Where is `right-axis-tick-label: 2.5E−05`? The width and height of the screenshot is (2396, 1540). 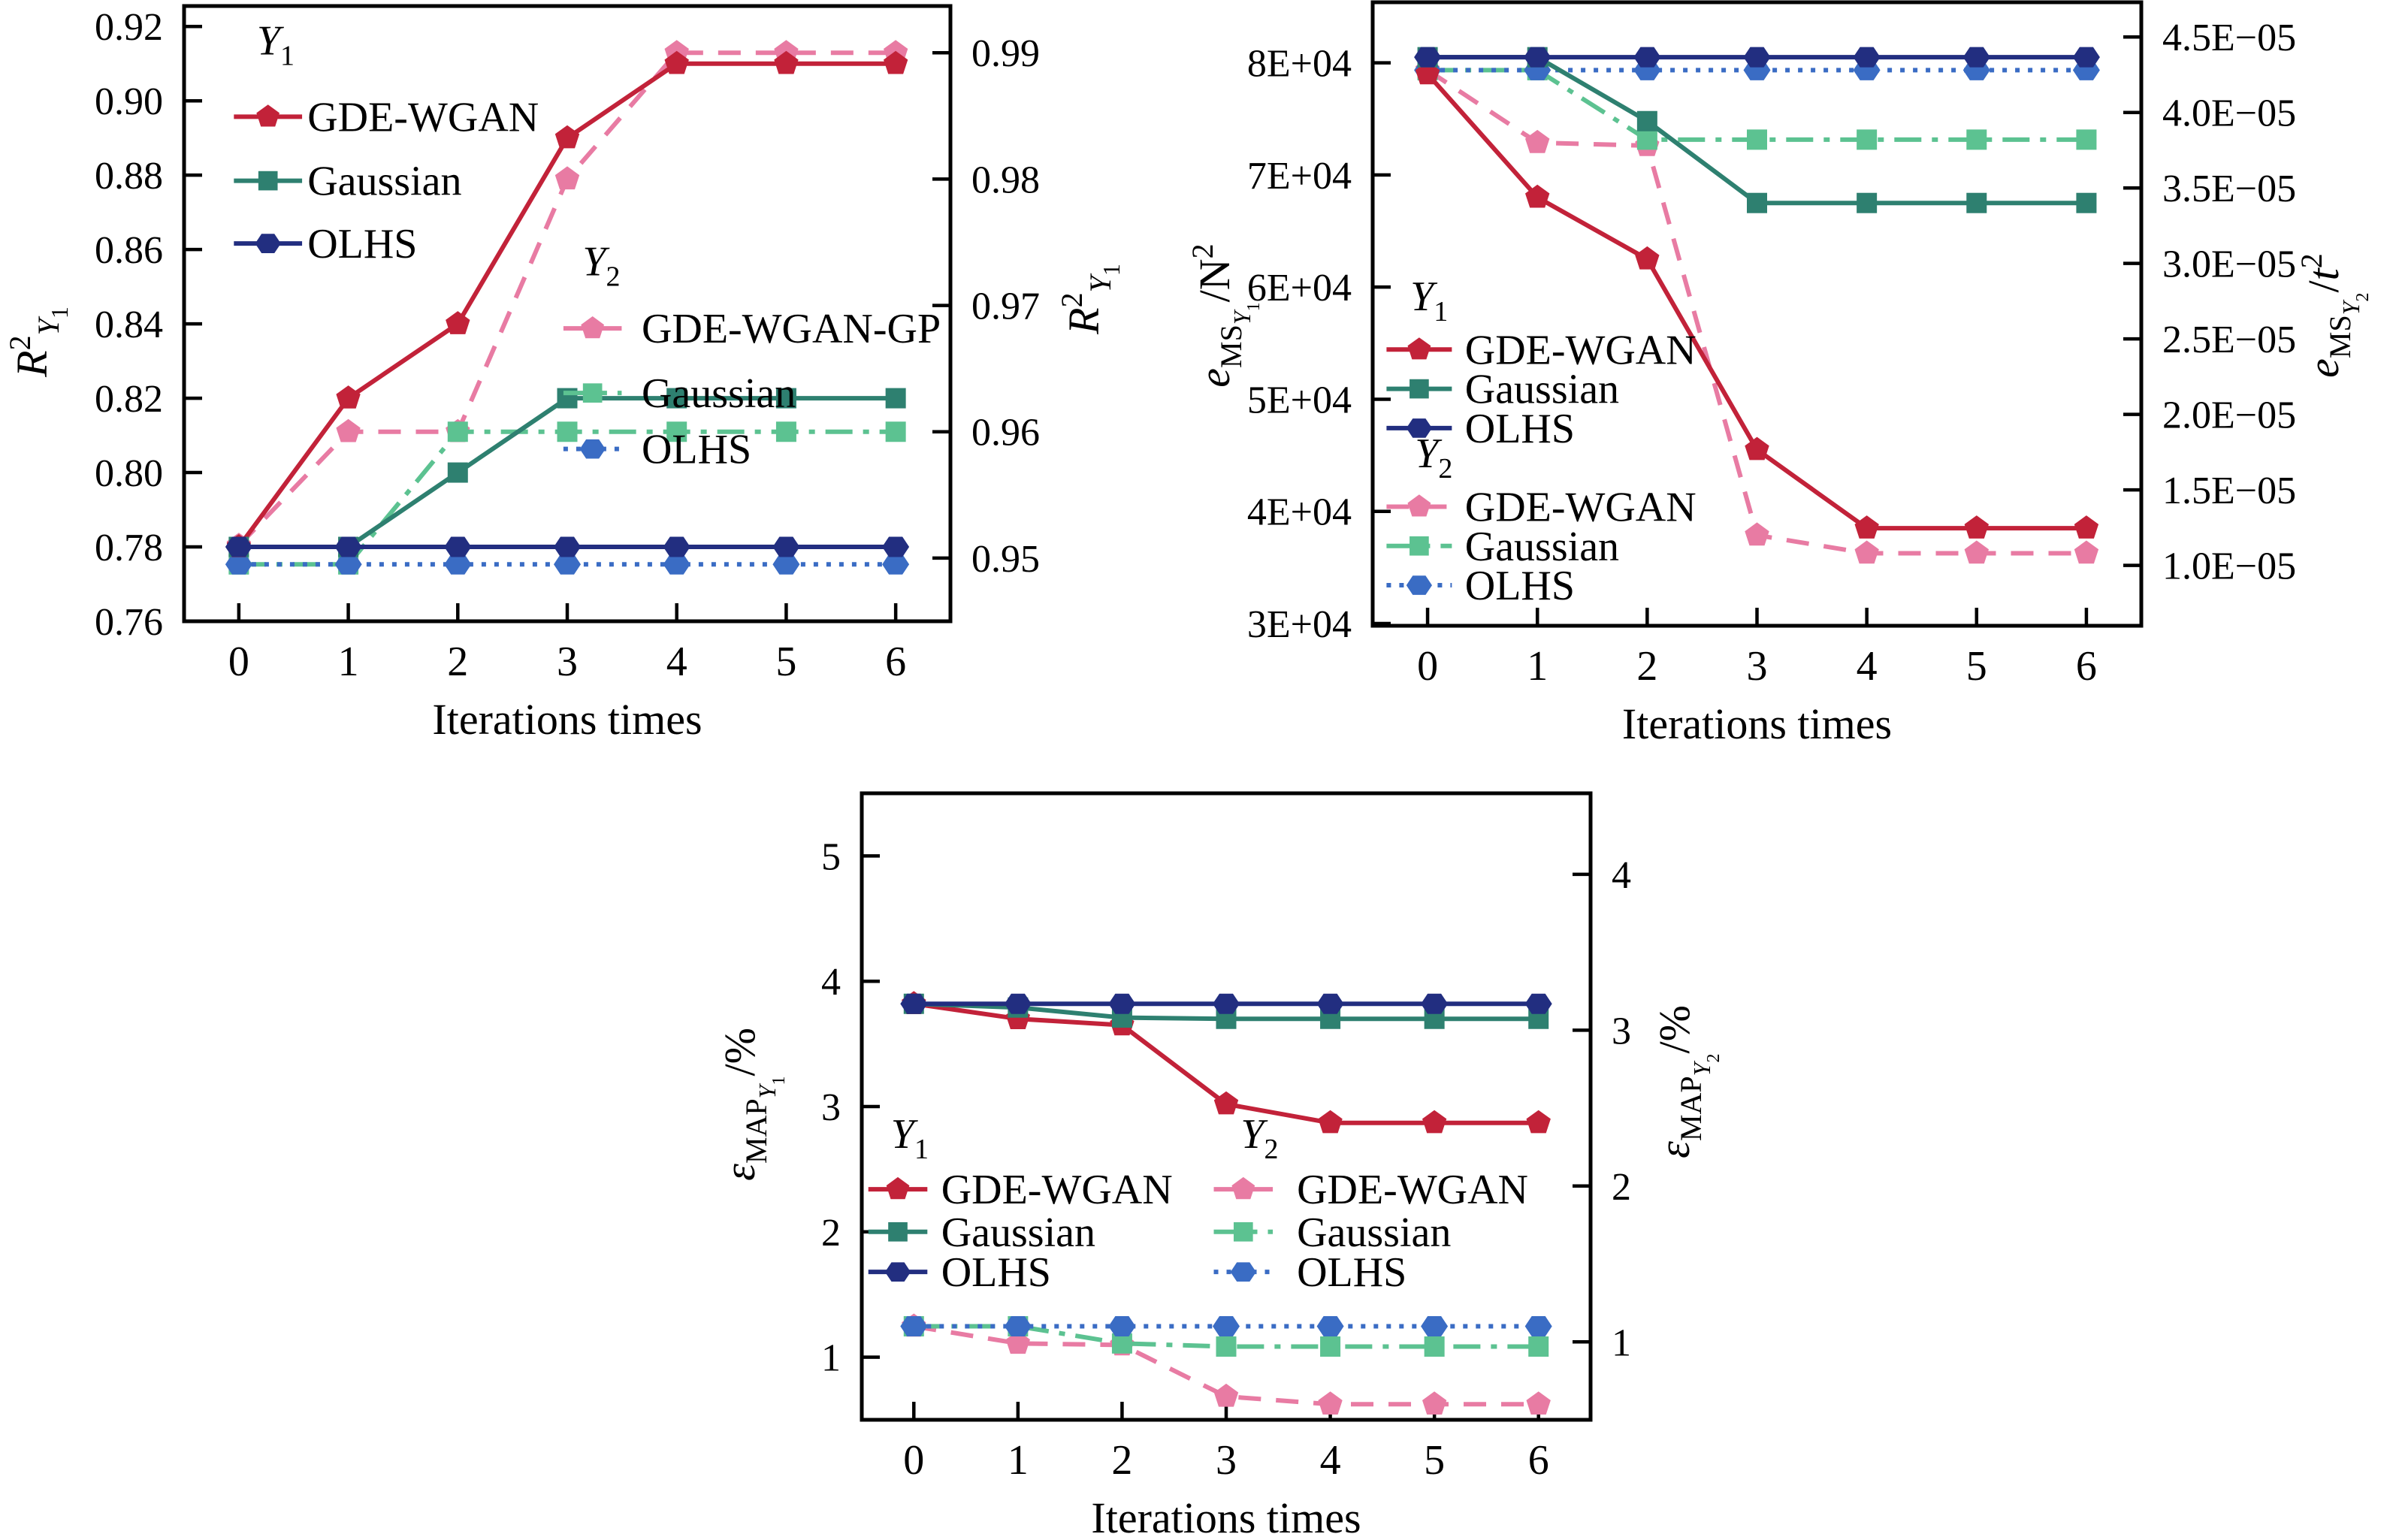
right-axis-tick-label: 2.5E−05 is located at coordinates (2229, 340).